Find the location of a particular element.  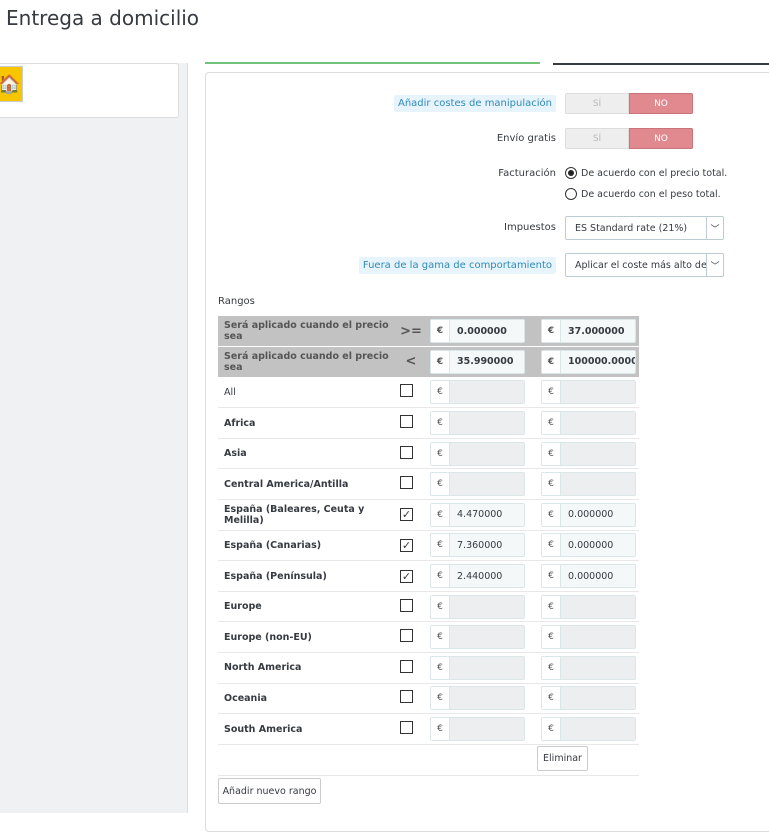

free-shipping-switch: SÍ NO is located at coordinates (629, 138).